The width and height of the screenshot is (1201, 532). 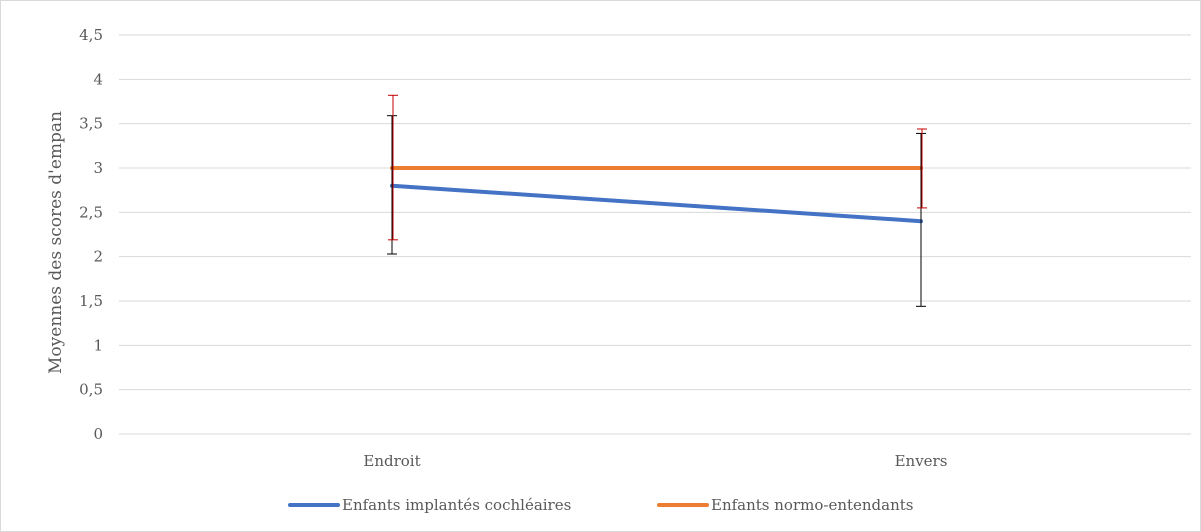 What do you see at coordinates (98, 345) in the screenshot?
I see `y-tick-label: 1` at bounding box center [98, 345].